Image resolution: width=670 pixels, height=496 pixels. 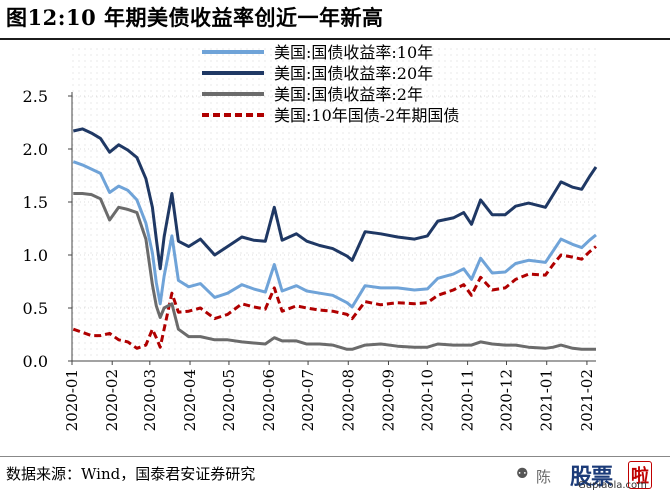 I want to click on source-divider, so click(x=335, y=456).